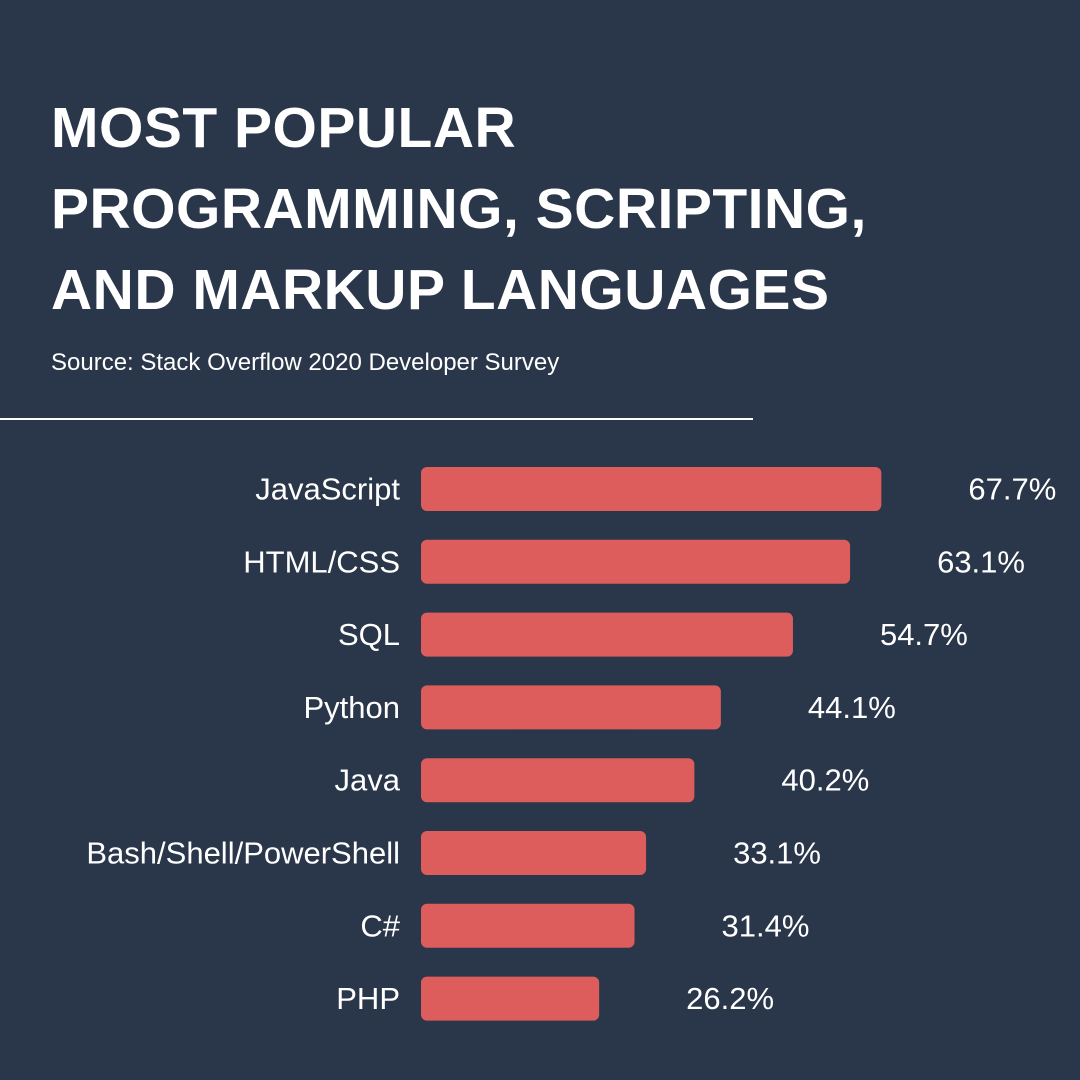 This screenshot has height=1080, width=1080. Describe the element at coordinates (571, 707) in the screenshot. I see `bar-python` at that location.